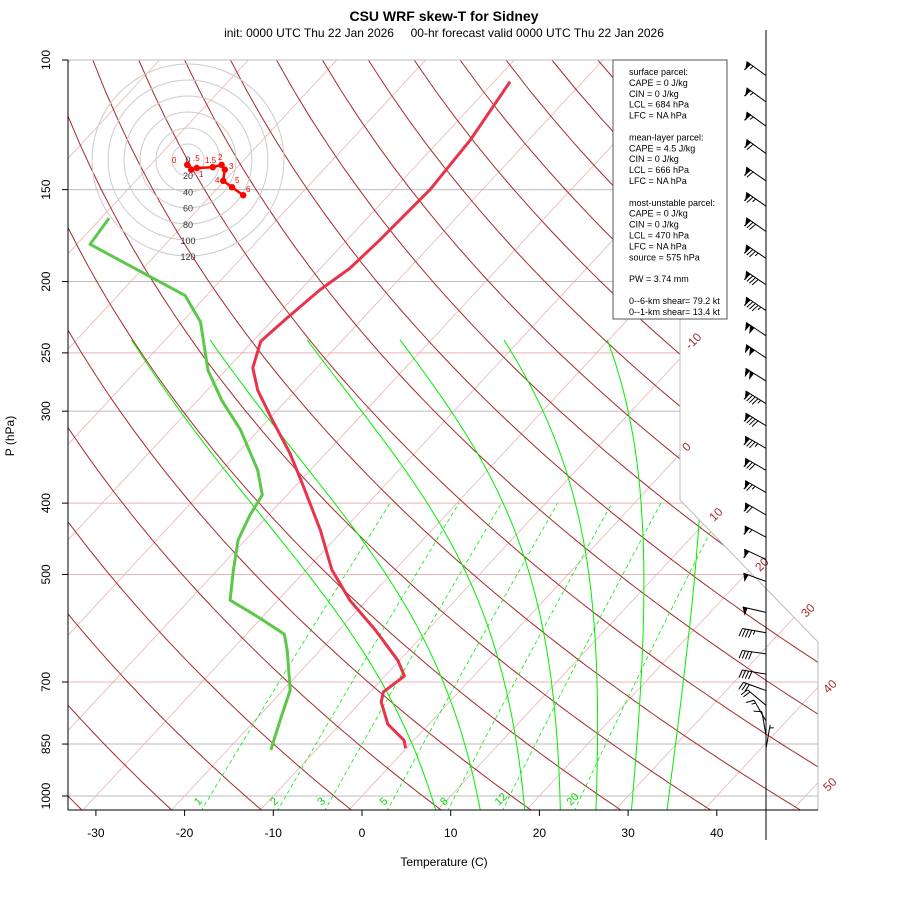 The height and width of the screenshot is (905, 900). Describe the element at coordinates (46, 353) in the screenshot. I see `y-tick-label: 250` at that location.